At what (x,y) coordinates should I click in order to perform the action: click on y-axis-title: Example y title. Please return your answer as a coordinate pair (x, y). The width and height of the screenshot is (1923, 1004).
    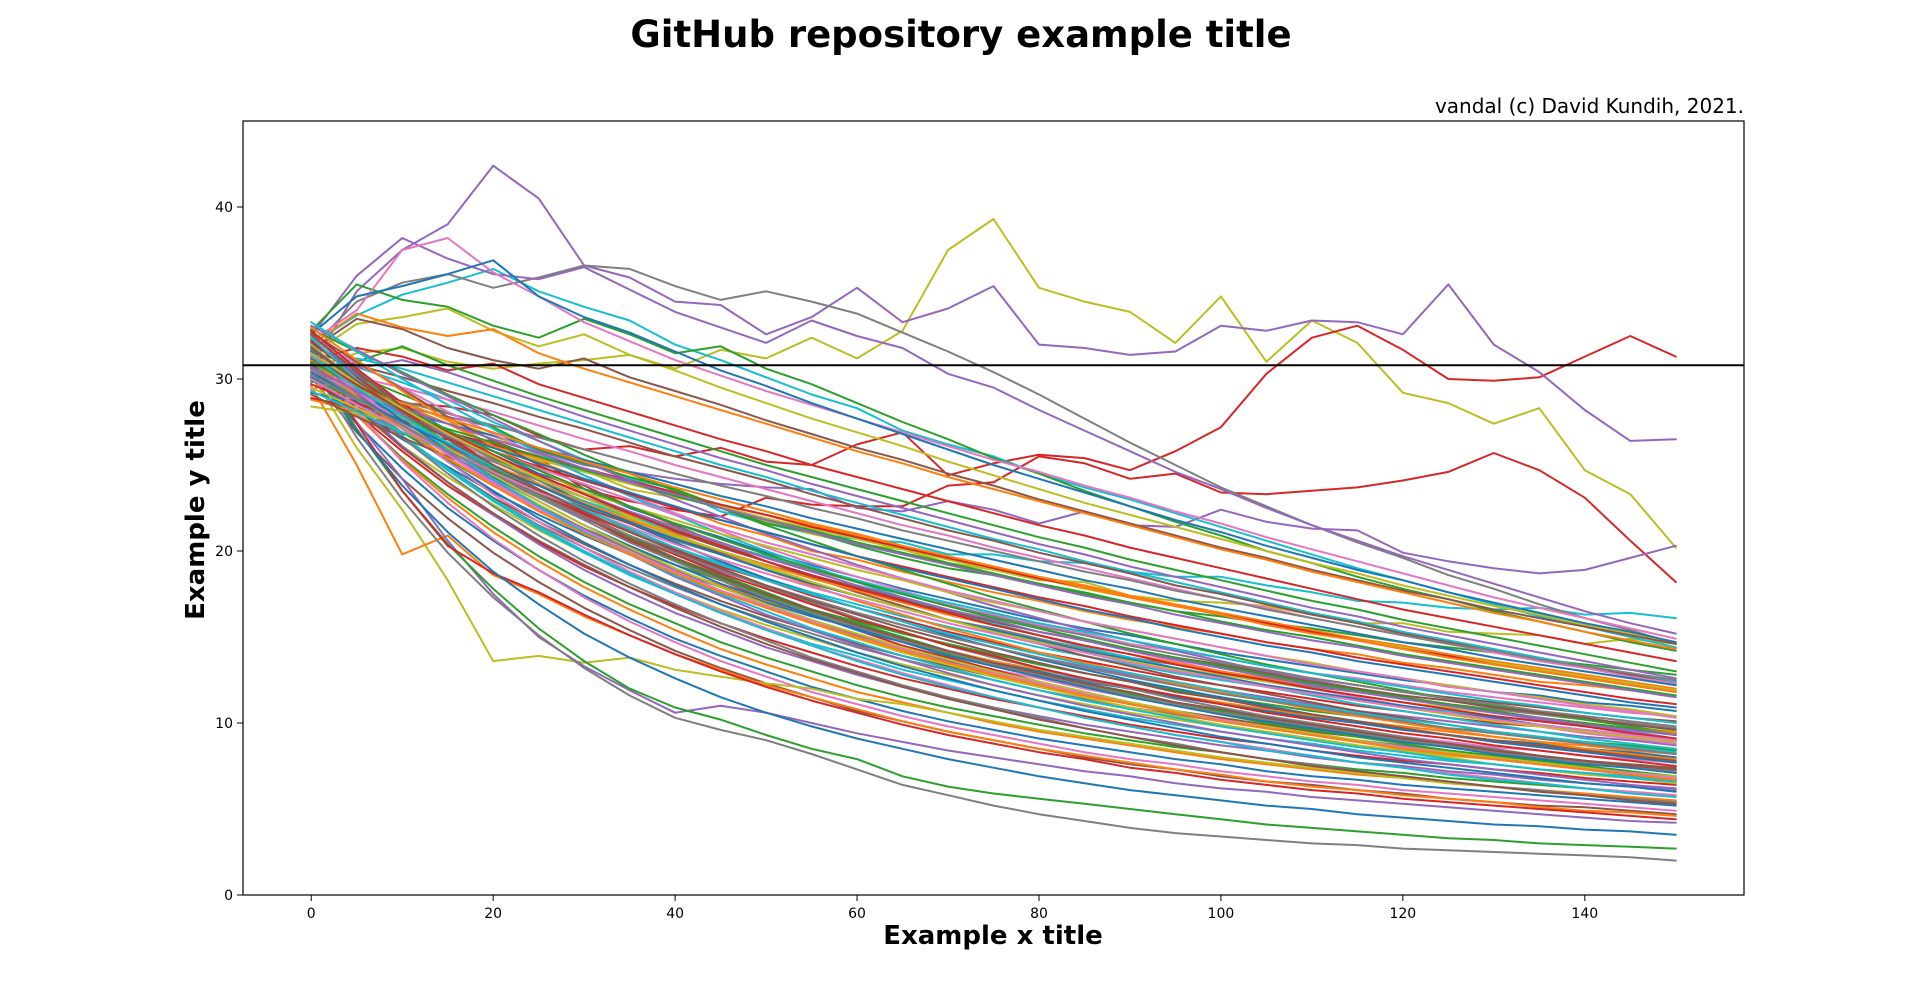
    Looking at the image, I should click on (196, 510).